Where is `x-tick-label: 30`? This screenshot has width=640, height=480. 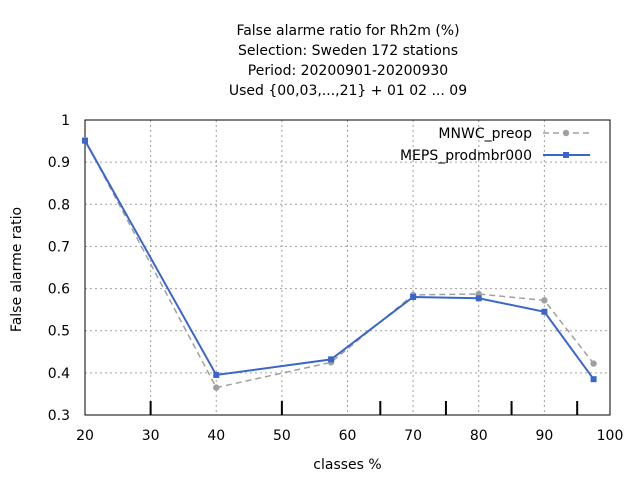
x-tick-label: 30 is located at coordinates (151, 436).